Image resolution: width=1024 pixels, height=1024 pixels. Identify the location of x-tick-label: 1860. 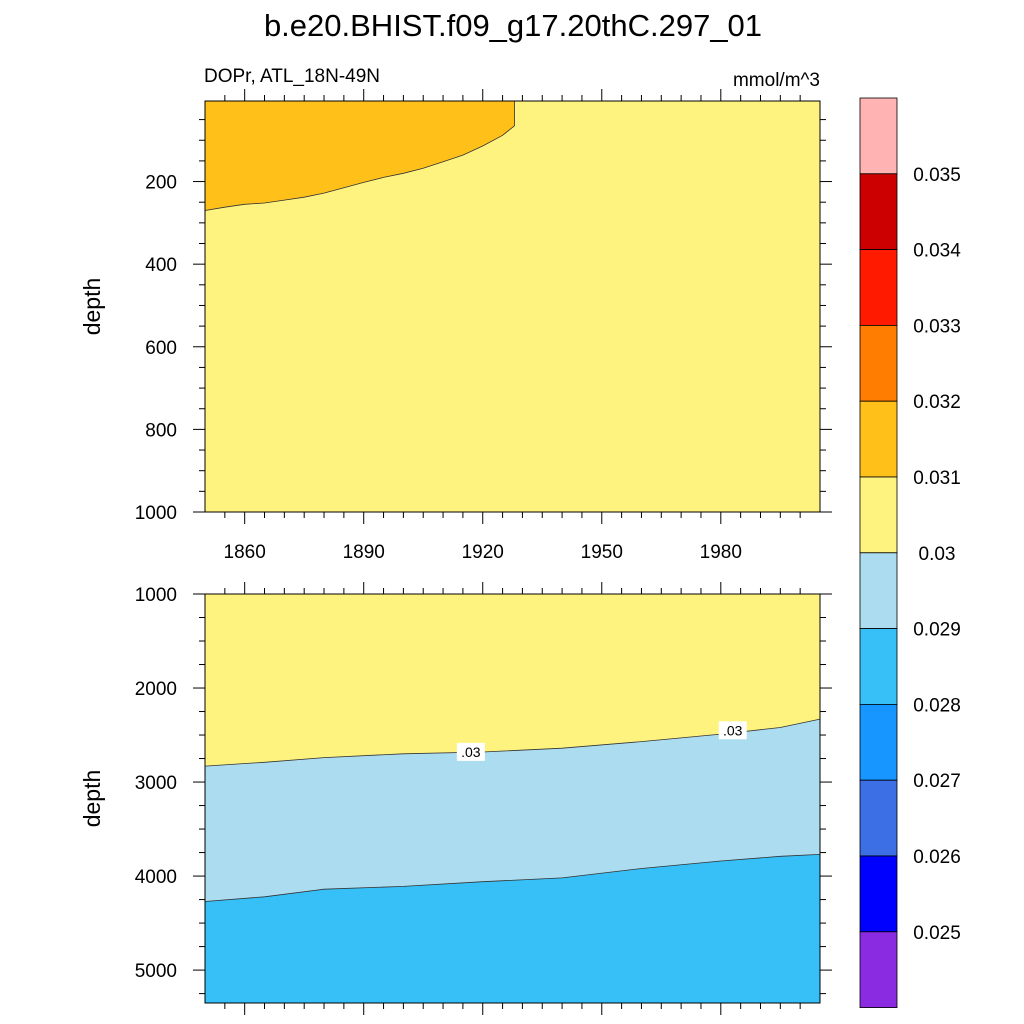
(245, 552).